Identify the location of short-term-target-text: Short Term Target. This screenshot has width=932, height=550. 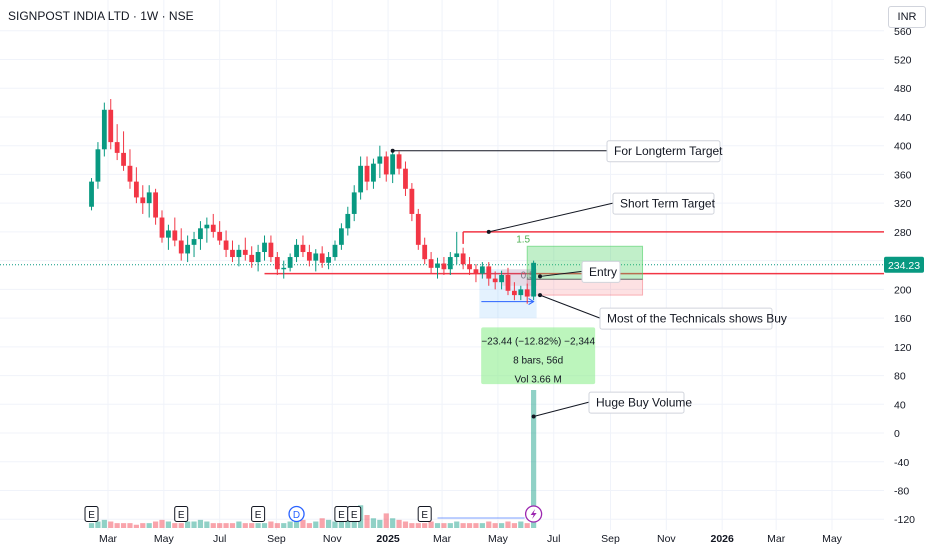
(668, 204).